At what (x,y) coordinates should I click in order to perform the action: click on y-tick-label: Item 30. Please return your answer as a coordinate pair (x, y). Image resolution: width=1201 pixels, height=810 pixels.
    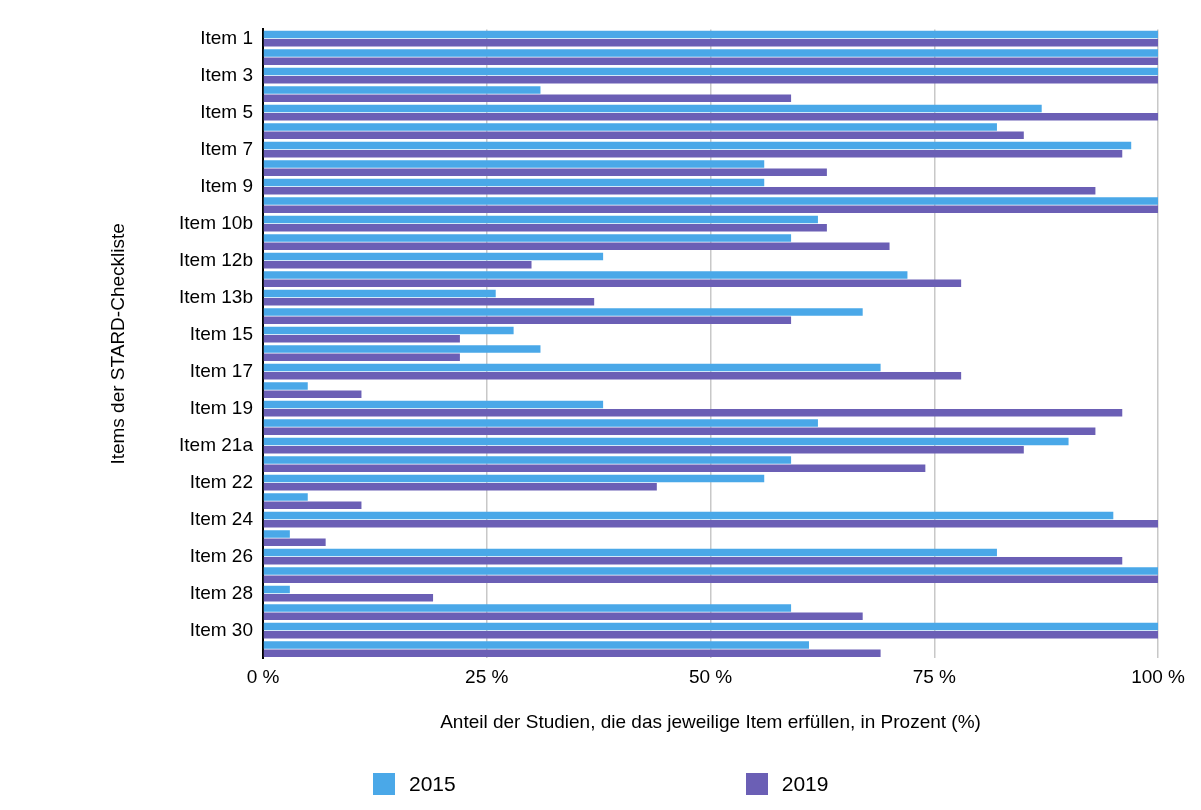
    Looking at the image, I should click on (221, 629).